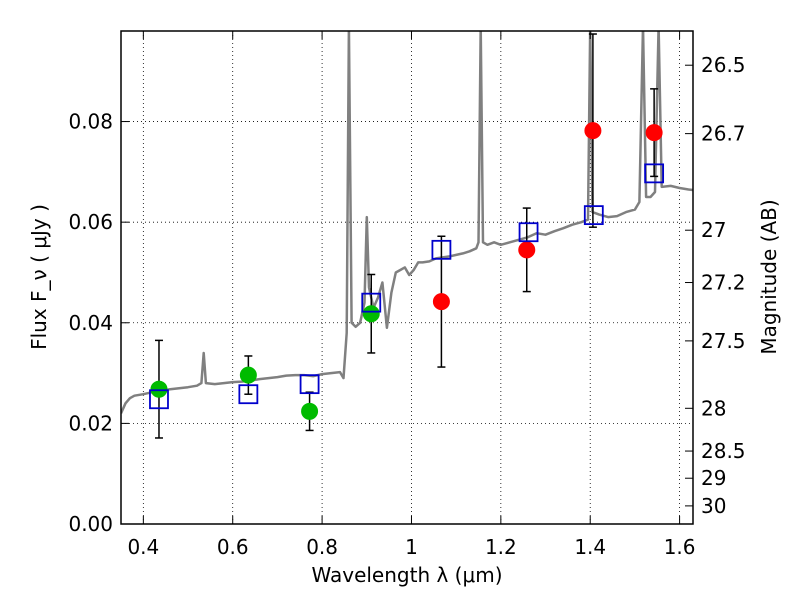  What do you see at coordinates (590, 547) in the screenshot?
I see `x-tick-label: 1.4` at bounding box center [590, 547].